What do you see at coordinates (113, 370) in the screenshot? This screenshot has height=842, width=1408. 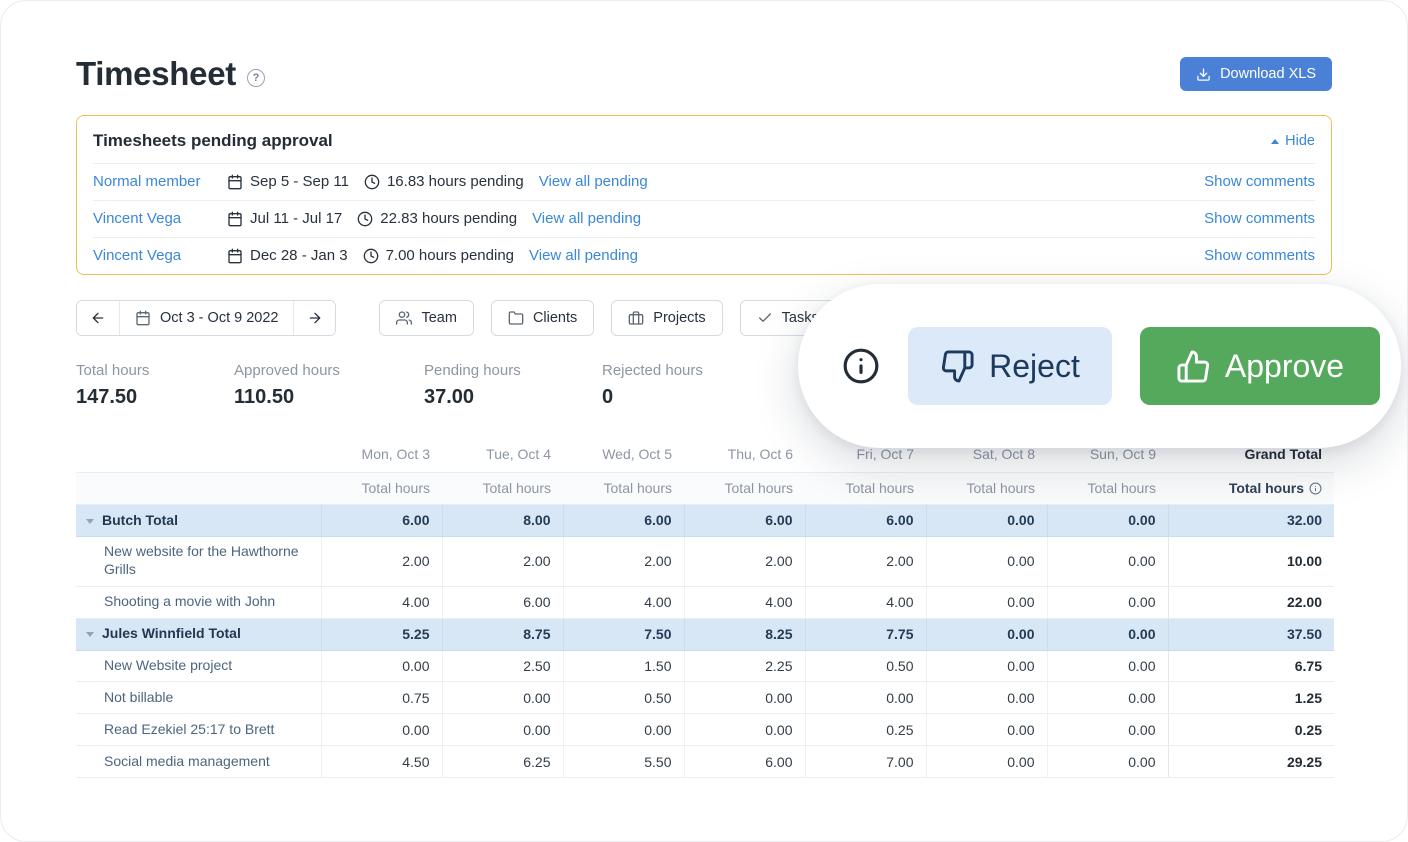 I see `stat-label: Total hours` at bounding box center [113, 370].